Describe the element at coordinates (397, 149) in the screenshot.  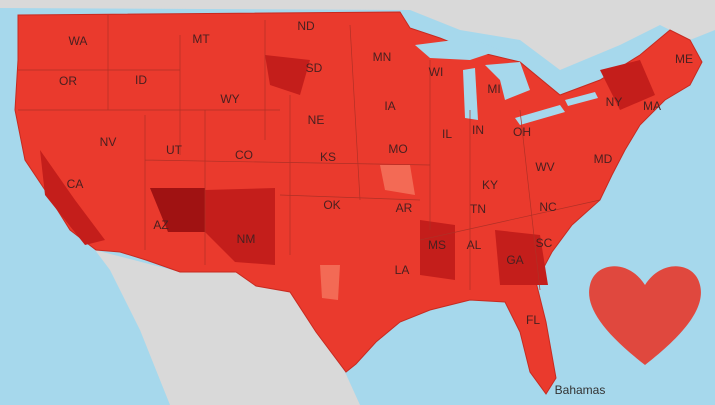
I see `state-label: MO` at that location.